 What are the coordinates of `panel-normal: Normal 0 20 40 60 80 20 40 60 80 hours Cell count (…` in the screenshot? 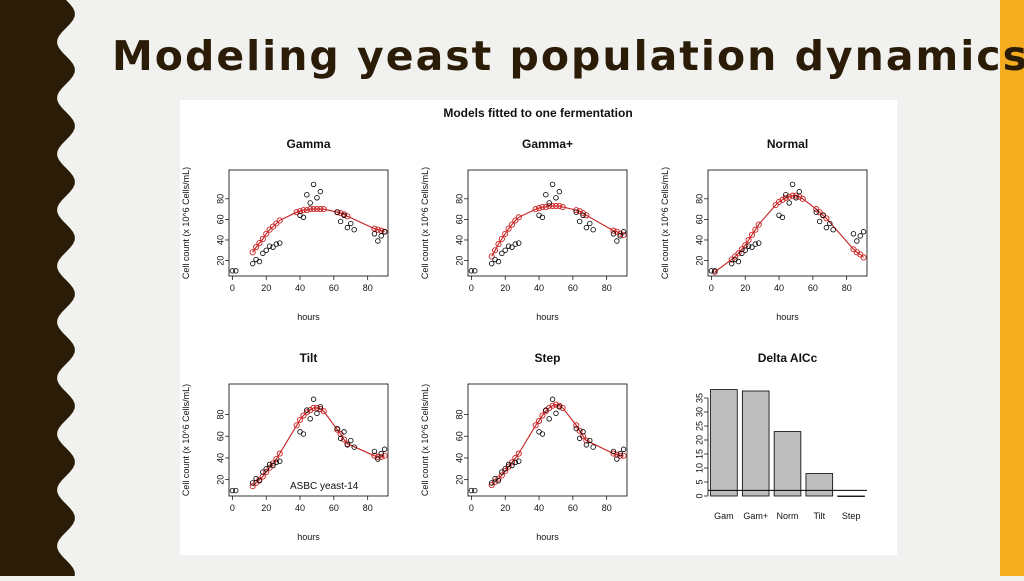 It's located at (764, 229).